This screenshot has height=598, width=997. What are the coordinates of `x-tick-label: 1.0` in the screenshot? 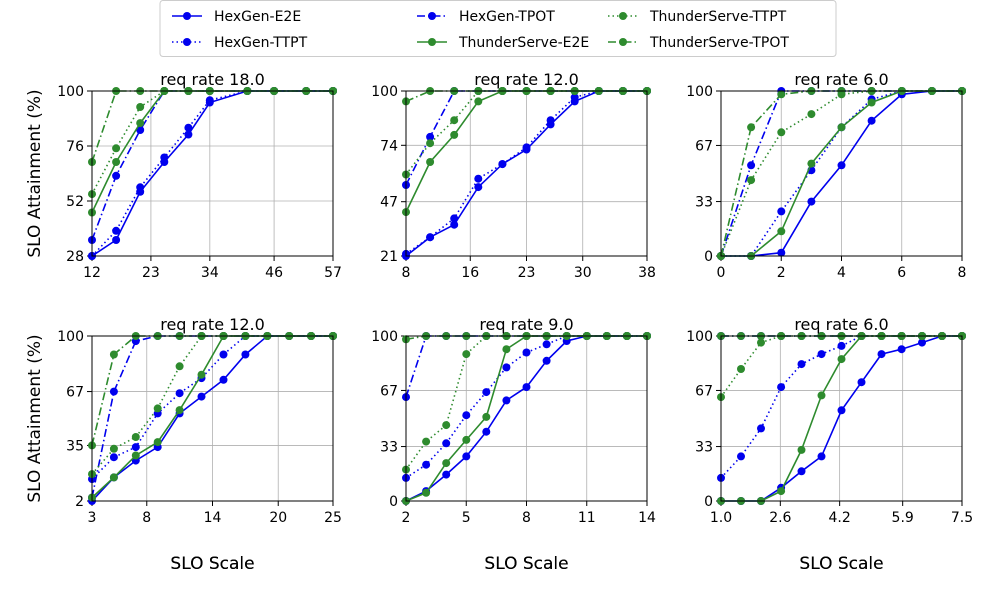 It's located at (721, 518).